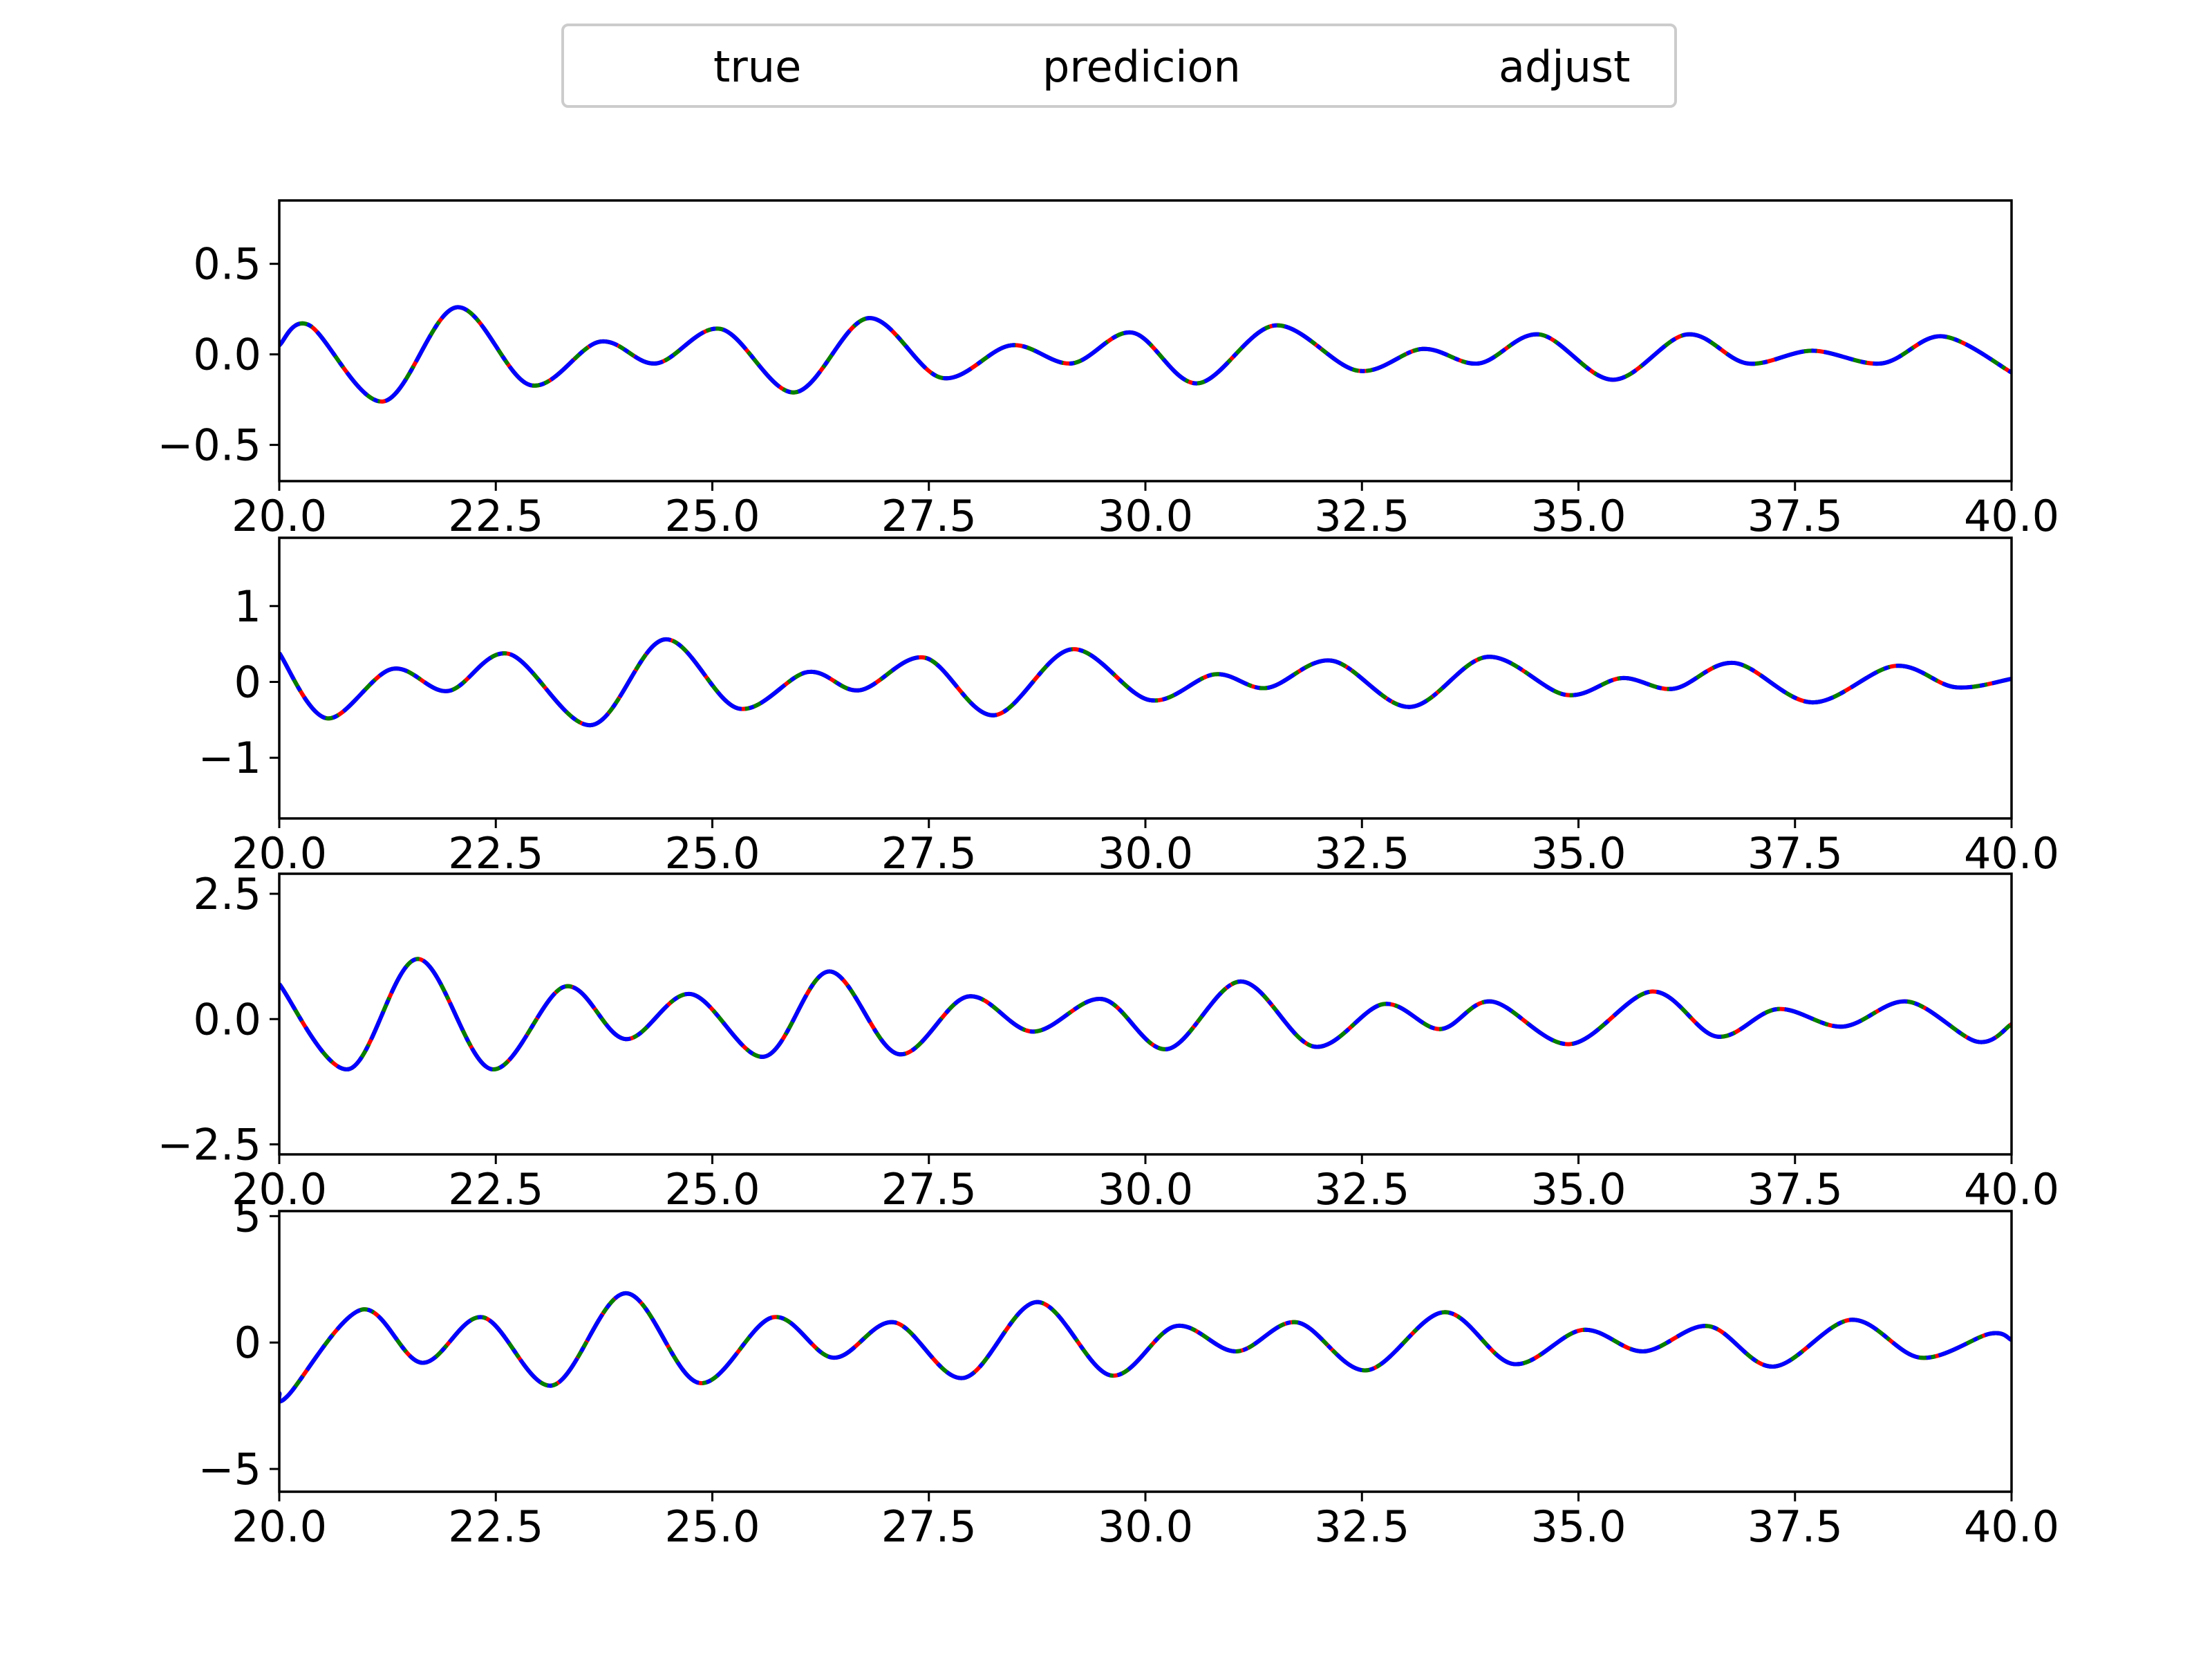 This screenshot has width=2212, height=1659. Describe the element at coordinates (1145, 1189) in the screenshot. I see `x-tick-label-3: 30.0` at that location.